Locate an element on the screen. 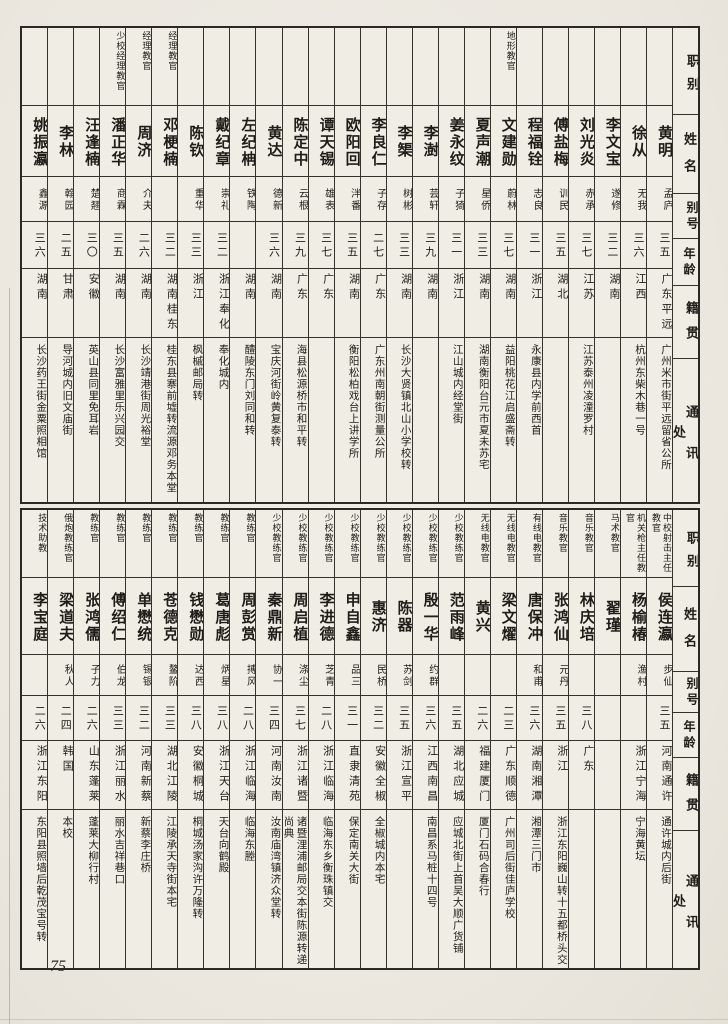 This screenshot has width=728, height=1024. person-name-cell: 李澍 is located at coordinates (425, 141).